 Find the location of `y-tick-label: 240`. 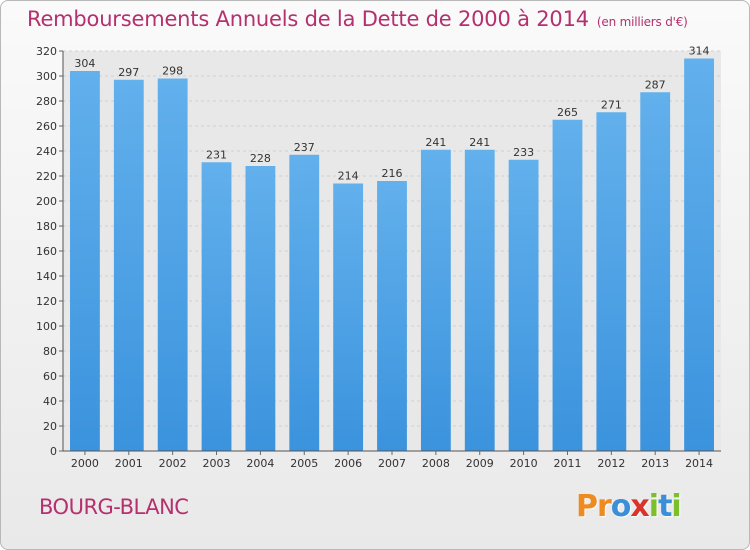

y-tick-label: 240 is located at coordinates (46, 151).